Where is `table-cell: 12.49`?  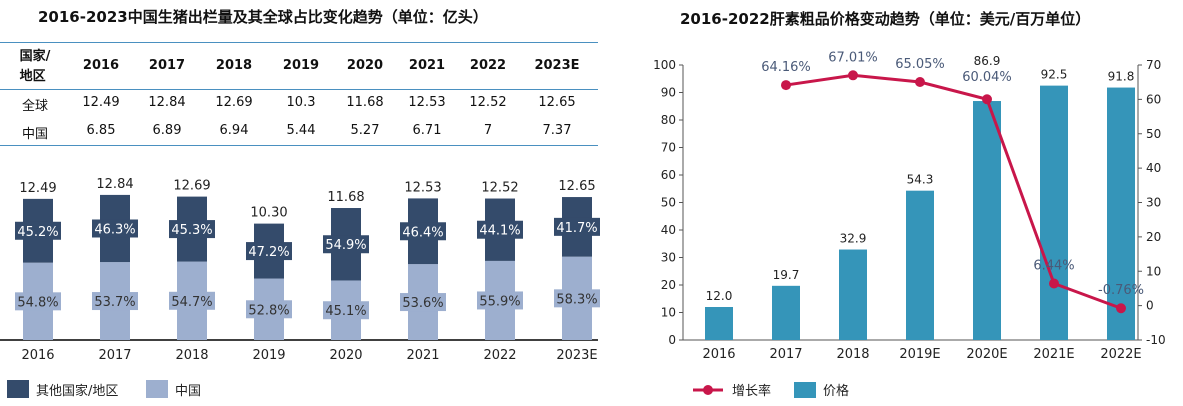
table-cell: 12.49 is located at coordinates (101, 102).